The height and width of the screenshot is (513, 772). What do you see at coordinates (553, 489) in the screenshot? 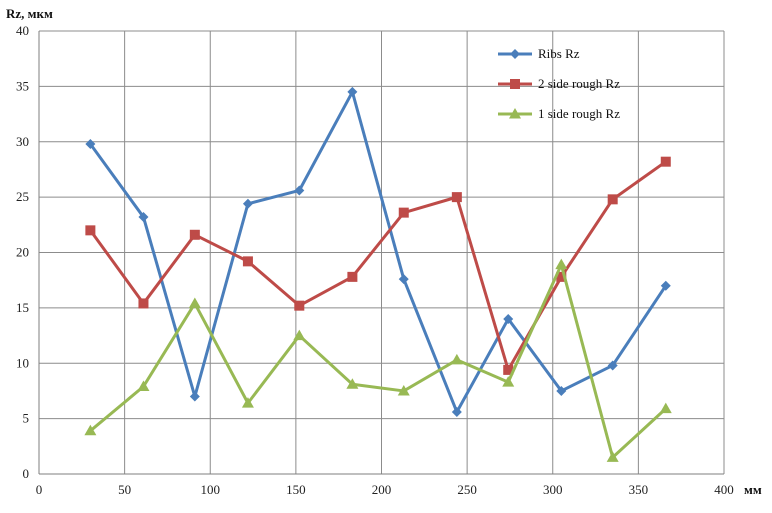
I see `x-tick-label: 300` at bounding box center [553, 489].